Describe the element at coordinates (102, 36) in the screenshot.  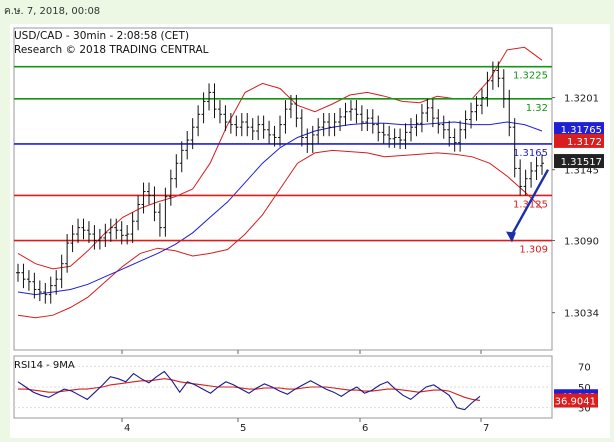
I see `chart-title: USD/CAD - 30min - 2:08:58 (CET)` at that location.